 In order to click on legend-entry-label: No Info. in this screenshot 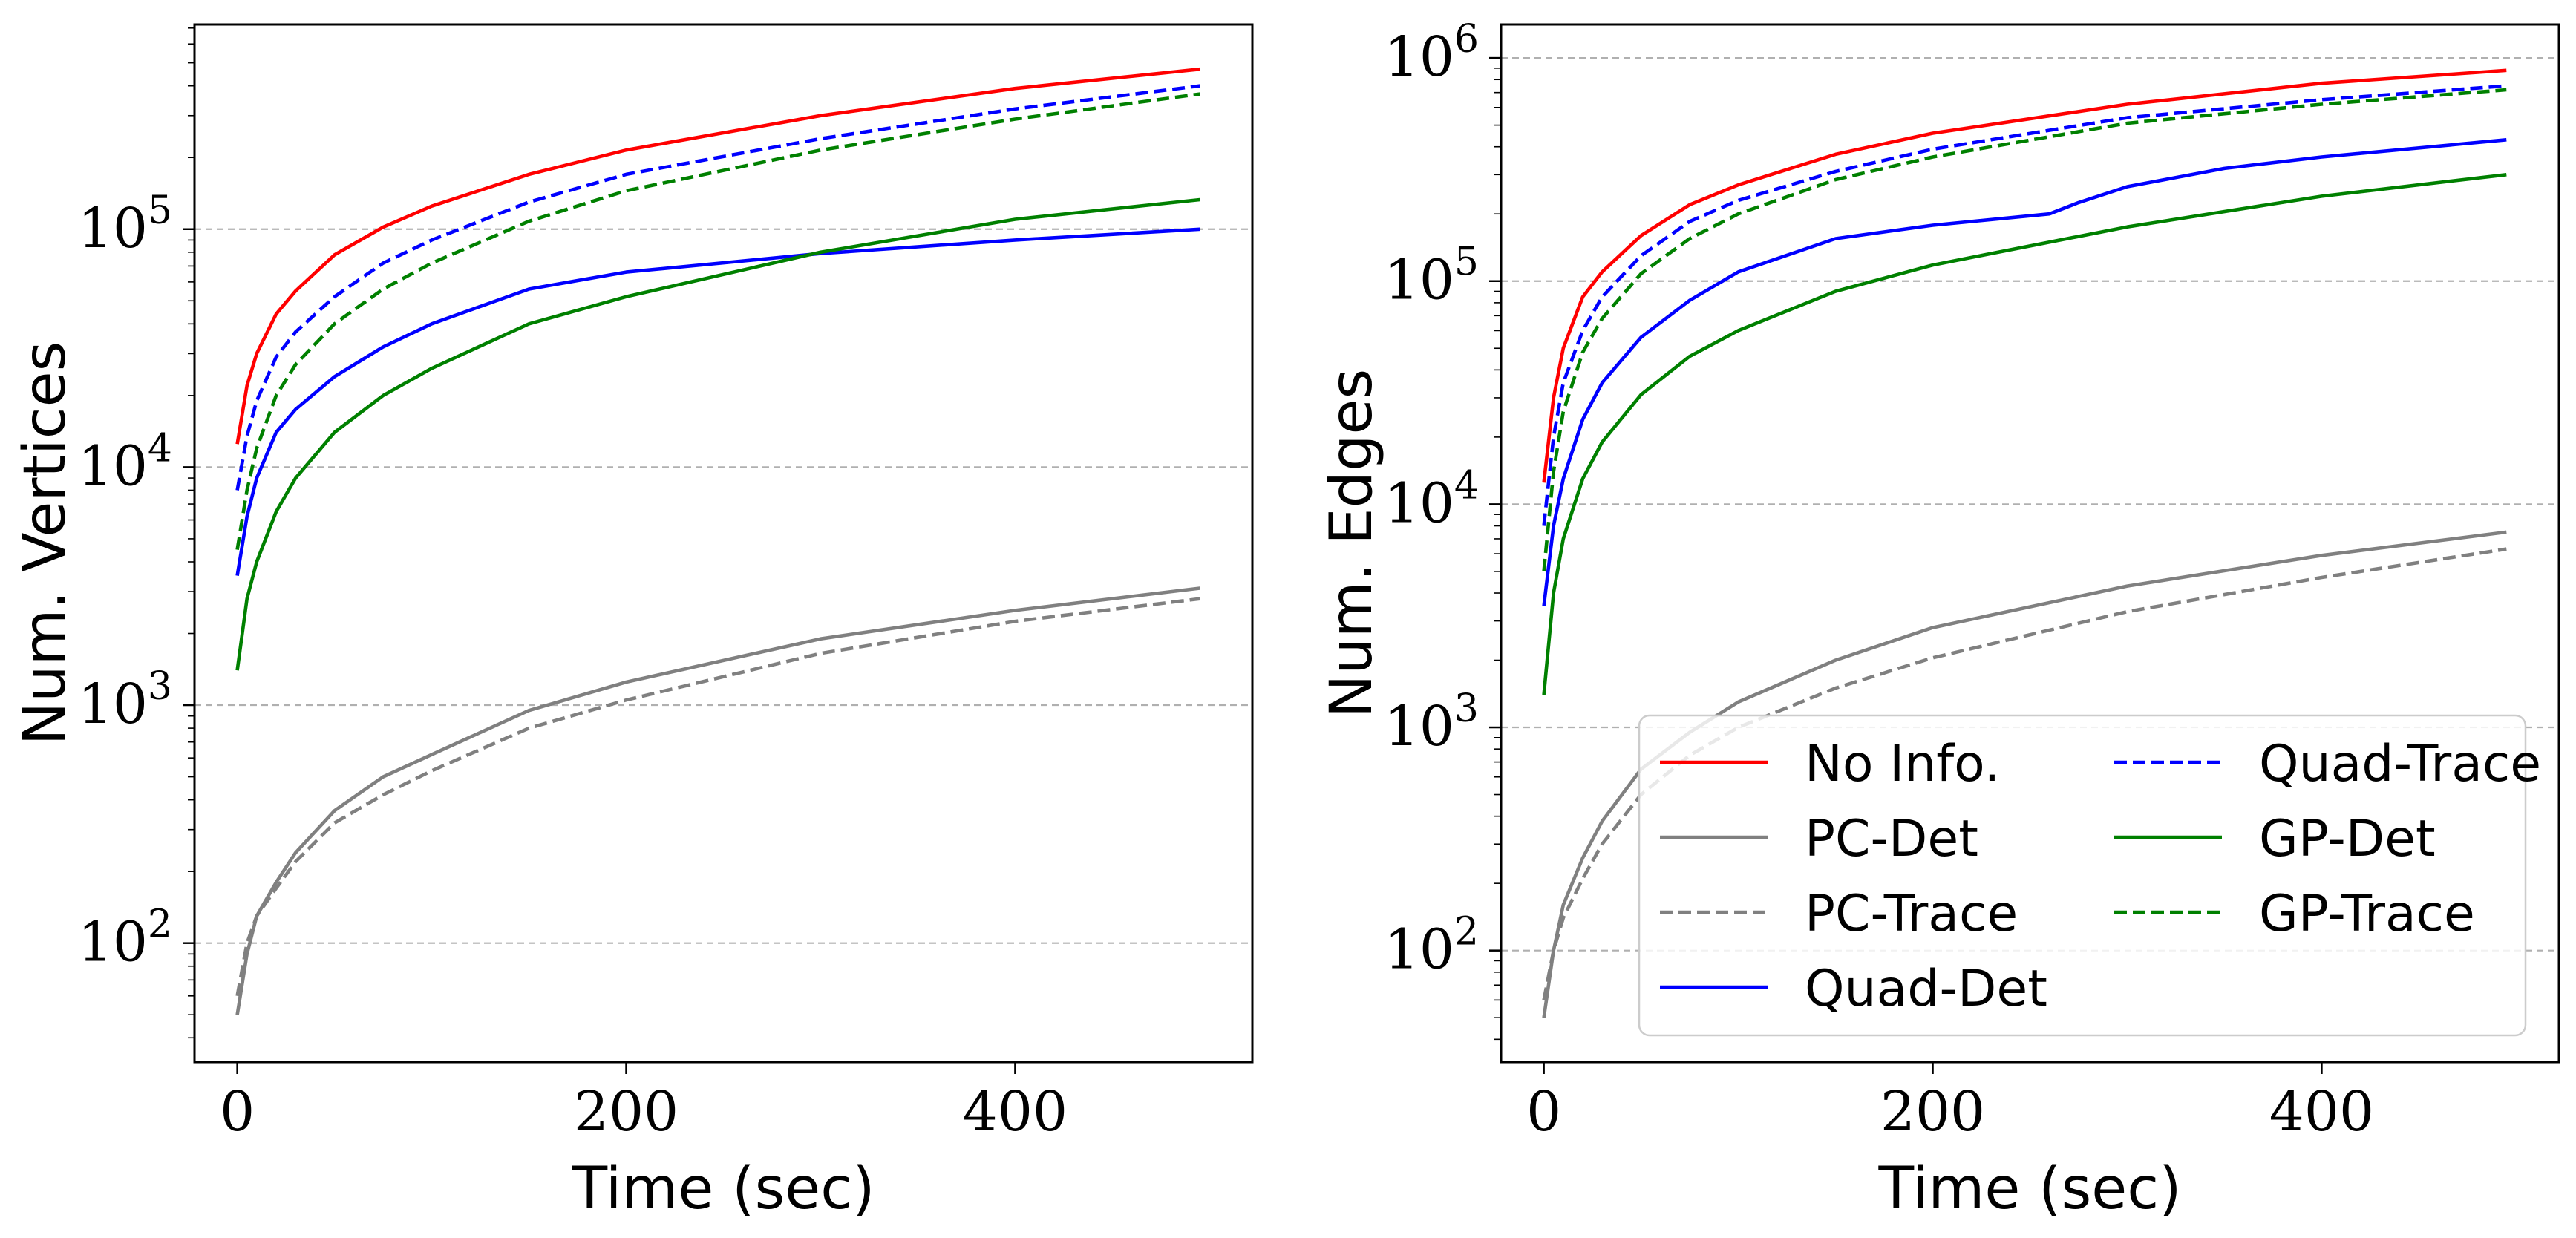, I will do `click(1902, 764)`.